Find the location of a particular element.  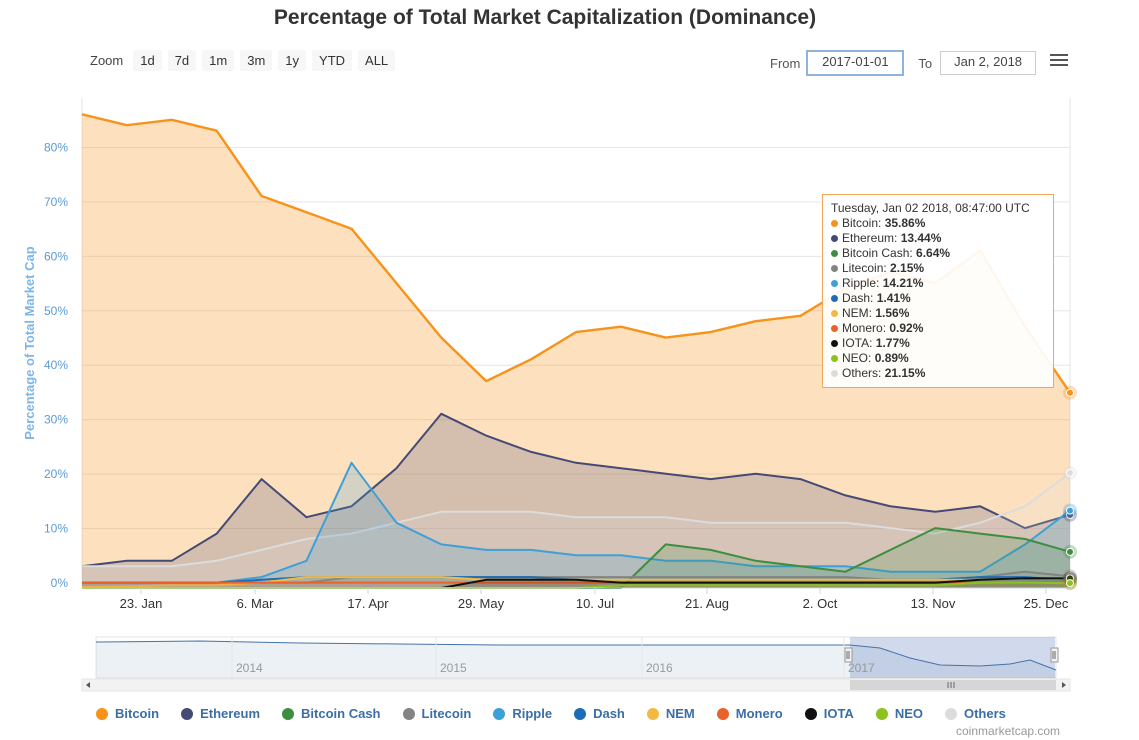

tooltip-row-neo: NEO: 0.89% is located at coordinates (938, 358).